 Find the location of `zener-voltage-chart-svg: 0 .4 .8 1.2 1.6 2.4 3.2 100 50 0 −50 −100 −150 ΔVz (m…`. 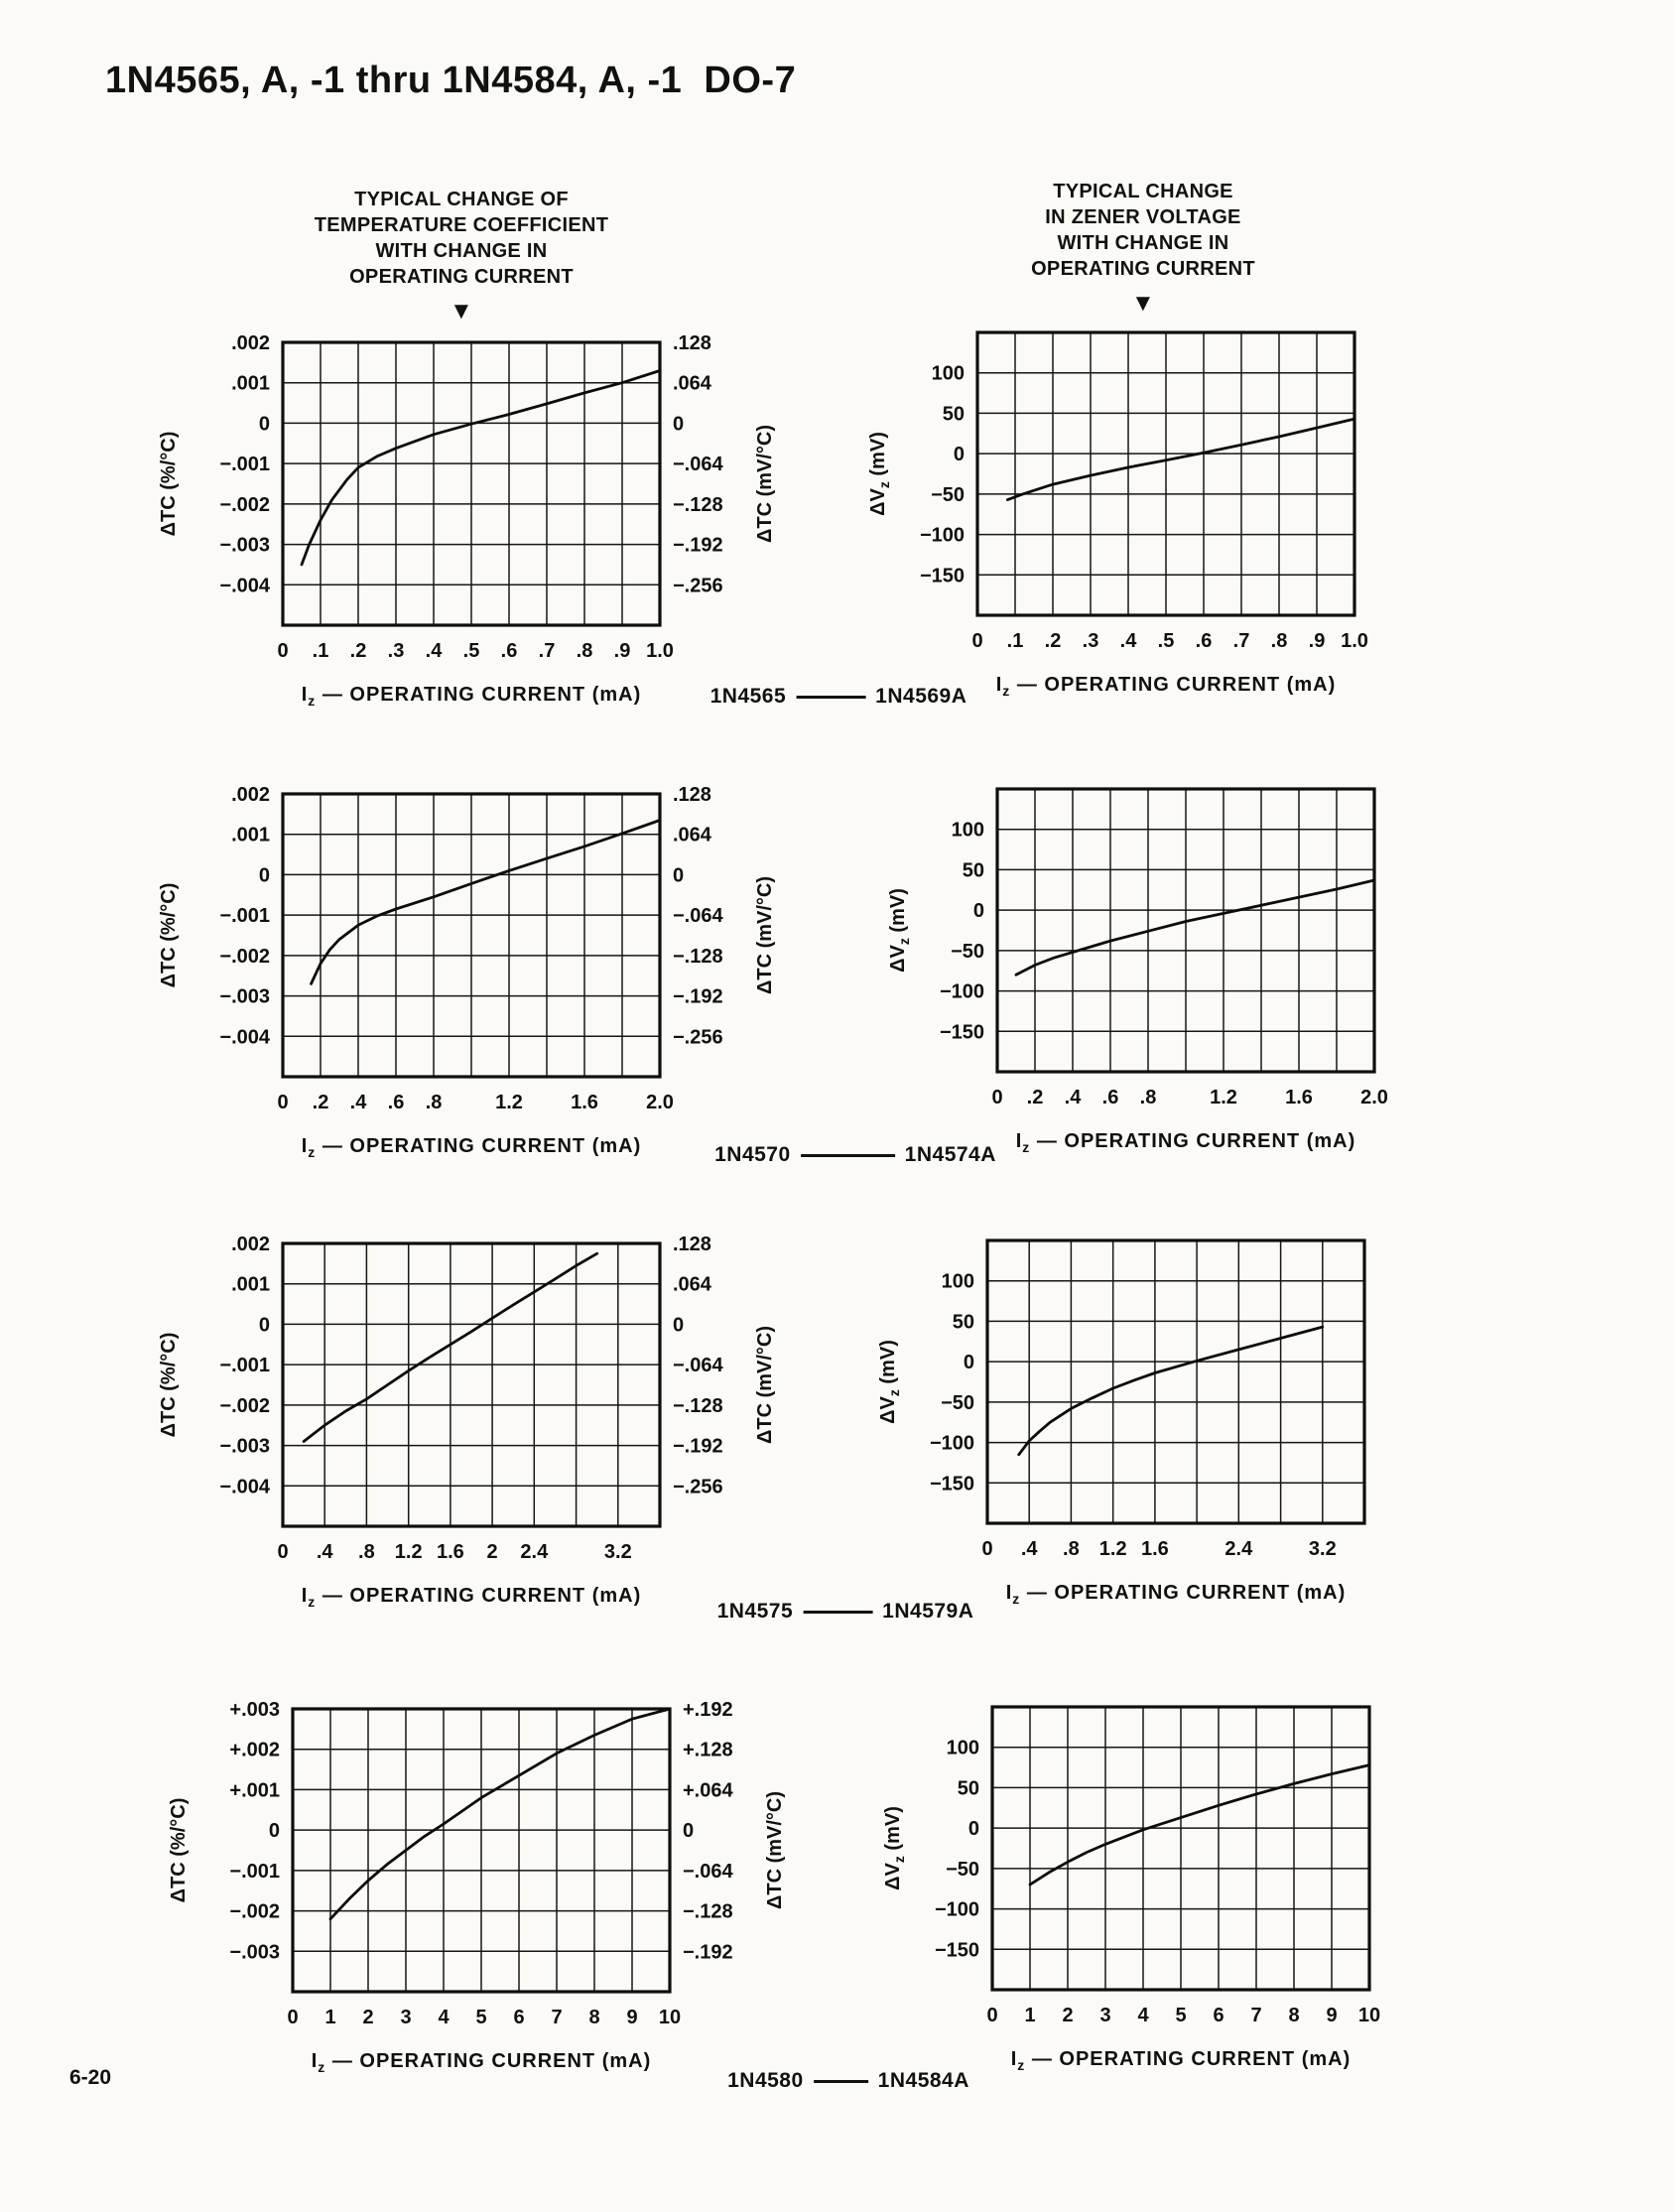

zener-voltage-chart-svg: 0 .4 .8 1.2 1.6 2.4 3.2 100 50 0 −50 −100 −150 ΔVz (m… is located at coordinates (1121, 1422).